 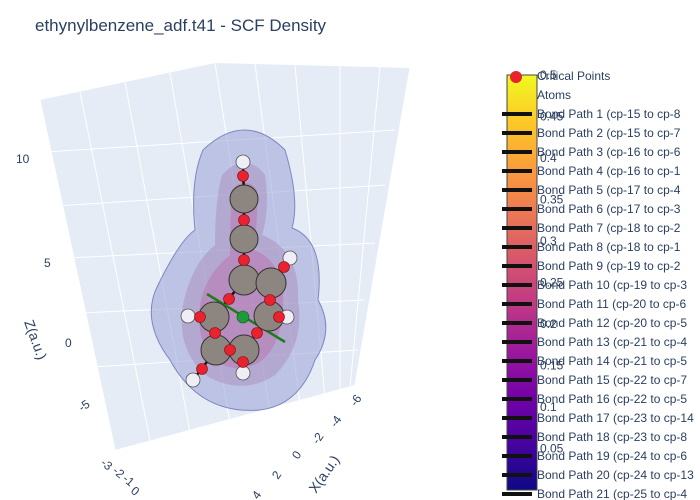 I want to click on colorbar-tick-label: 0.2, so click(x=548, y=324).